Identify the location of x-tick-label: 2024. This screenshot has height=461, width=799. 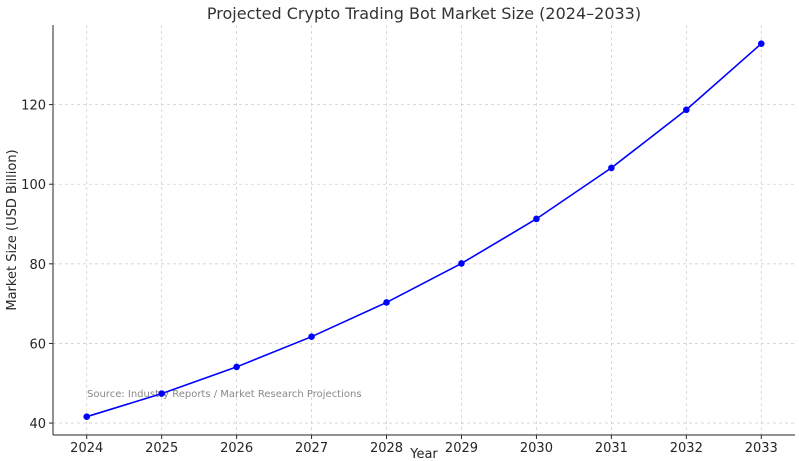
(86, 448).